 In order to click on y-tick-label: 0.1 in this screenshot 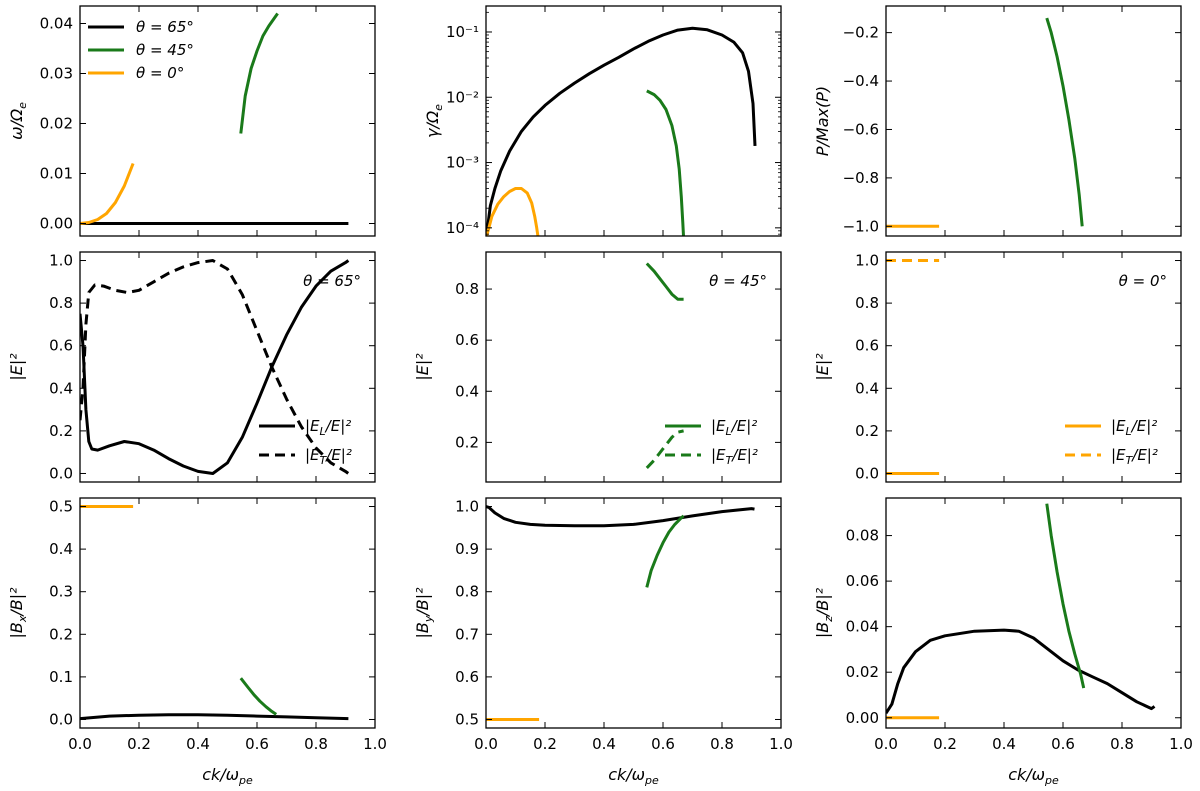, I will do `click(61, 677)`.